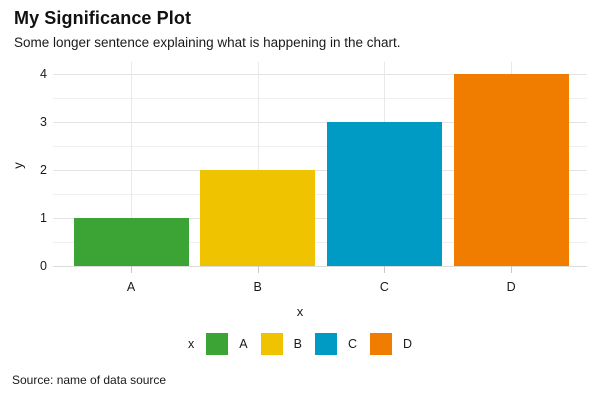 The width and height of the screenshot is (600, 400). What do you see at coordinates (43, 266) in the screenshot?
I see `y-tick-label: 0` at bounding box center [43, 266].